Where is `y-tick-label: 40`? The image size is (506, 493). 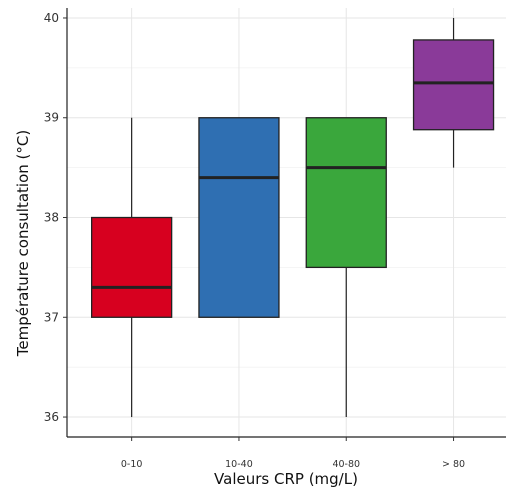 y-tick-label: 40 is located at coordinates (51, 18).